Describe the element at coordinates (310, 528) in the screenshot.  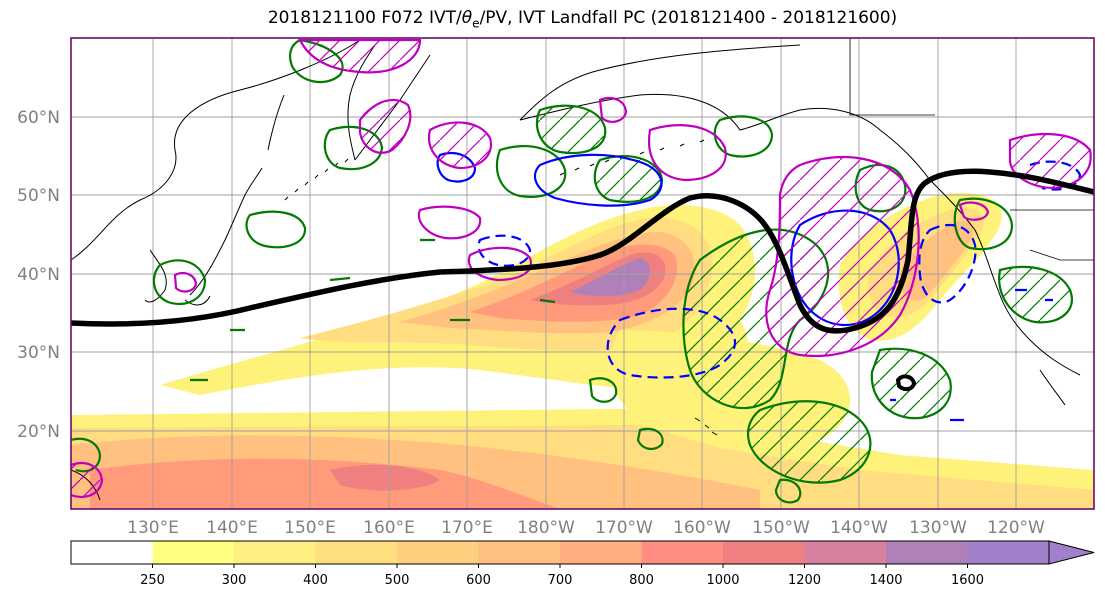
I see `lon-label-150e: 150°E` at that location.